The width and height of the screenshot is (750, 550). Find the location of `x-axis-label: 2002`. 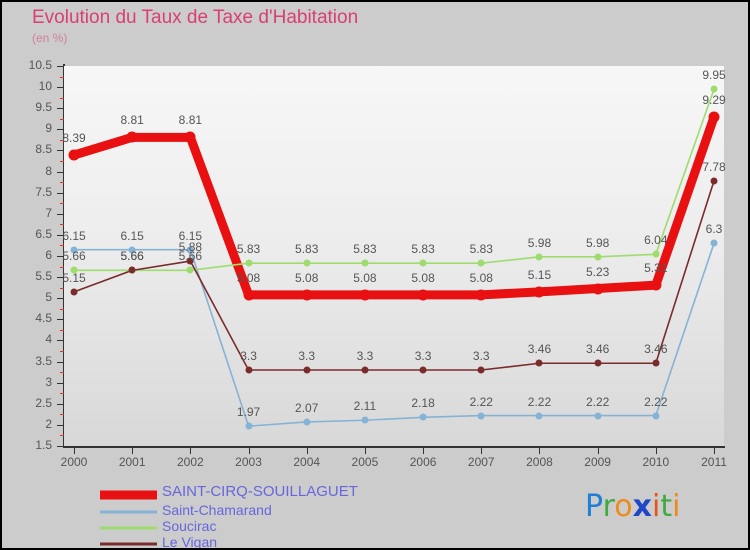

x-axis-label: 2002 is located at coordinates (190, 462).